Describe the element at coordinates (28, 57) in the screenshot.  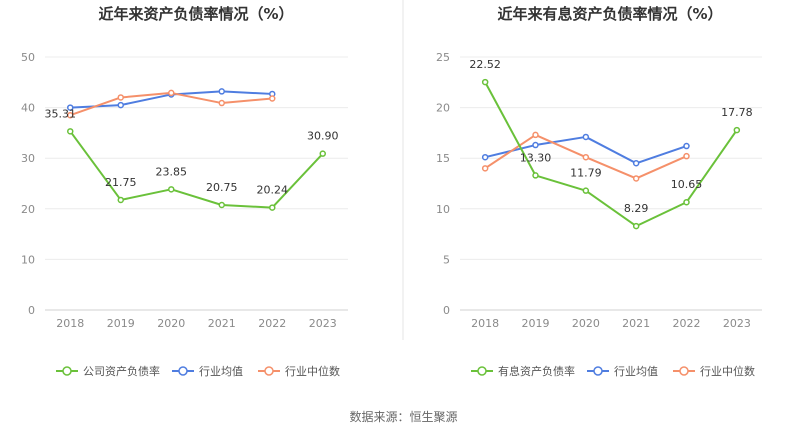
I see `y-tick-label: 50` at that location.